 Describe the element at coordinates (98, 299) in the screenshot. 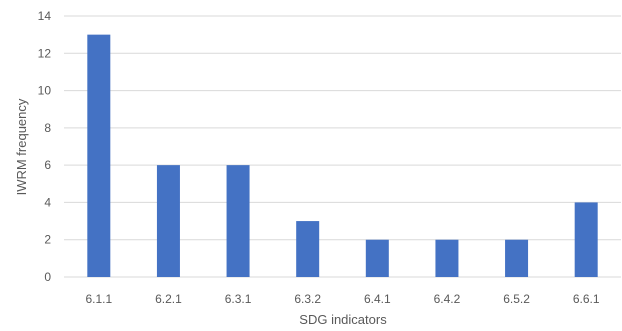

I see `x-tick-label: 6.1.1` at that location.